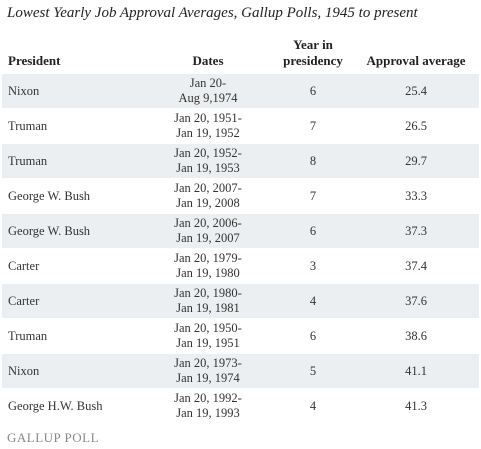 The height and width of the screenshot is (449, 481). What do you see at coordinates (208, 60) in the screenshot?
I see `header-line: Dates` at bounding box center [208, 60].